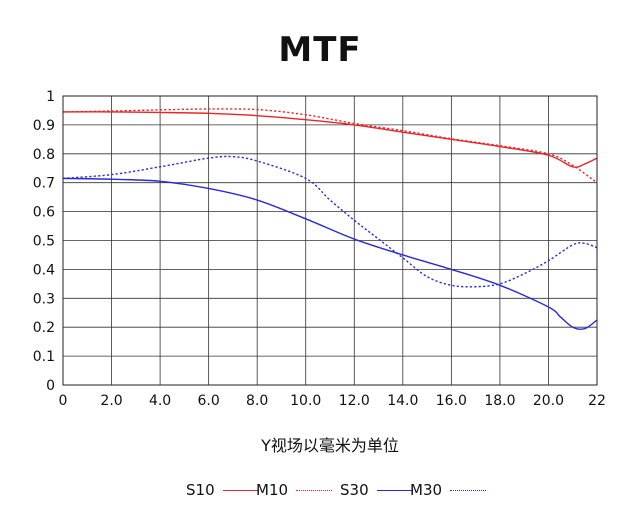  I want to click on legend-item-s30: S30, so click(376, 490).